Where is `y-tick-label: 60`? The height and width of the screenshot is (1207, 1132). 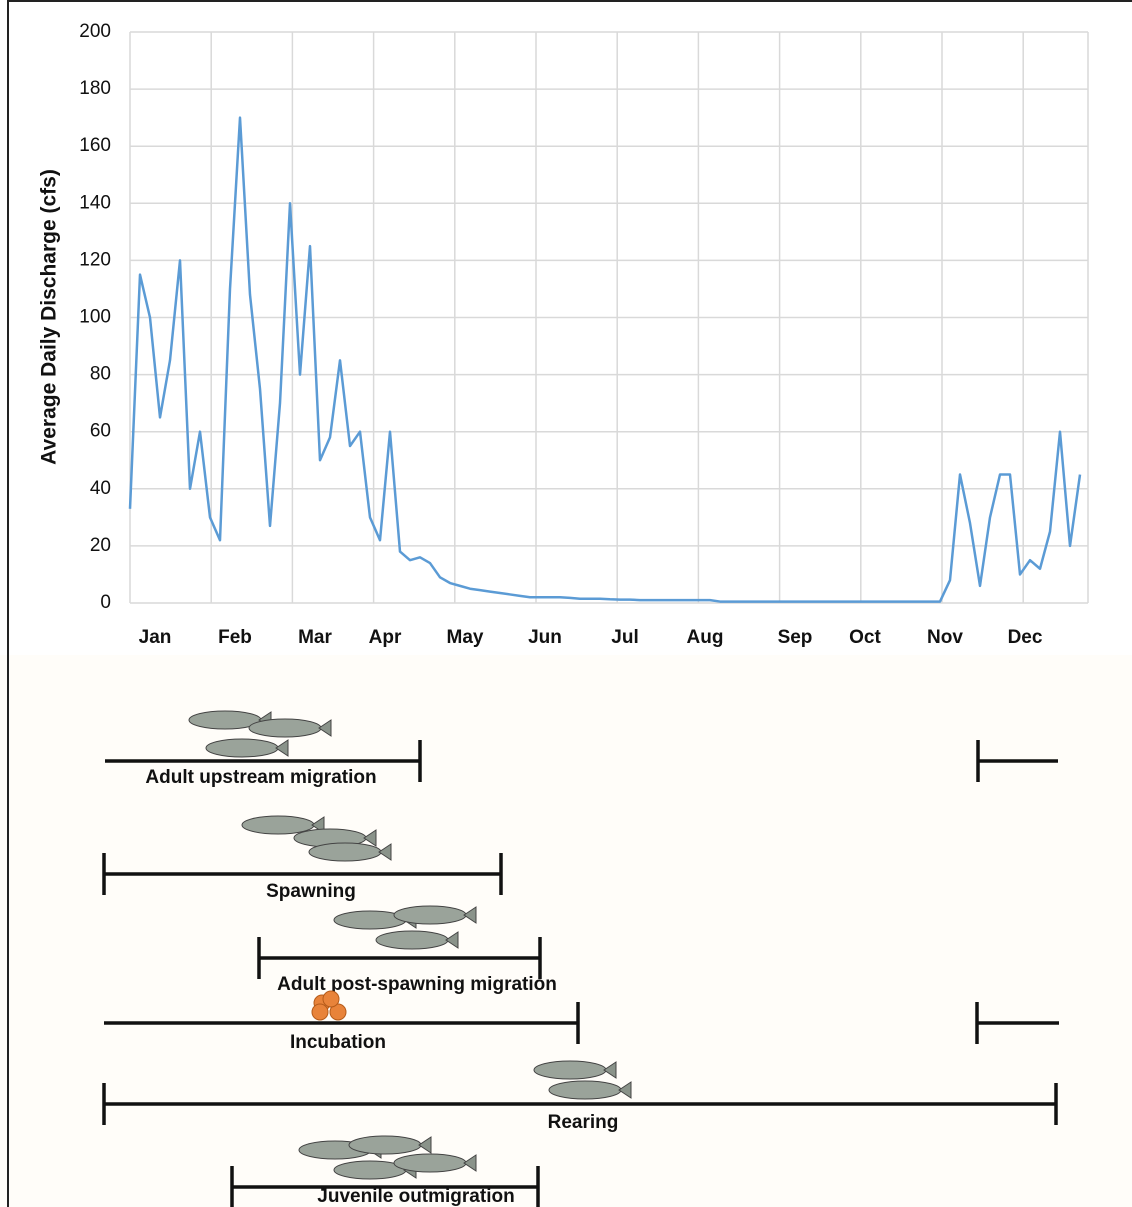
y-tick-label: 60 is located at coordinates (100, 431).